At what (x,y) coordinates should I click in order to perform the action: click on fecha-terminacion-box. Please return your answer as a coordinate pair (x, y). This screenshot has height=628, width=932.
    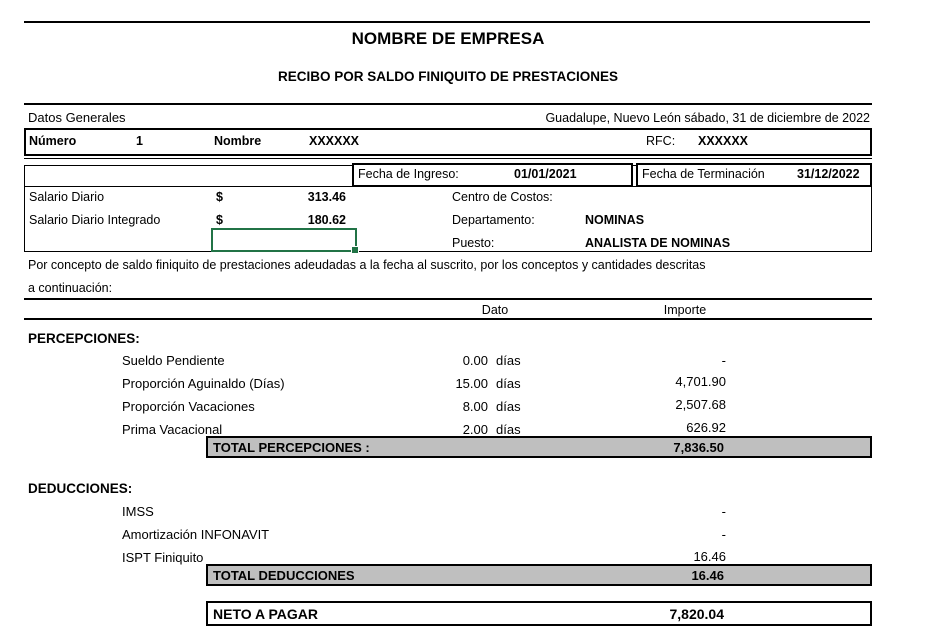
    Looking at the image, I should click on (754, 175).